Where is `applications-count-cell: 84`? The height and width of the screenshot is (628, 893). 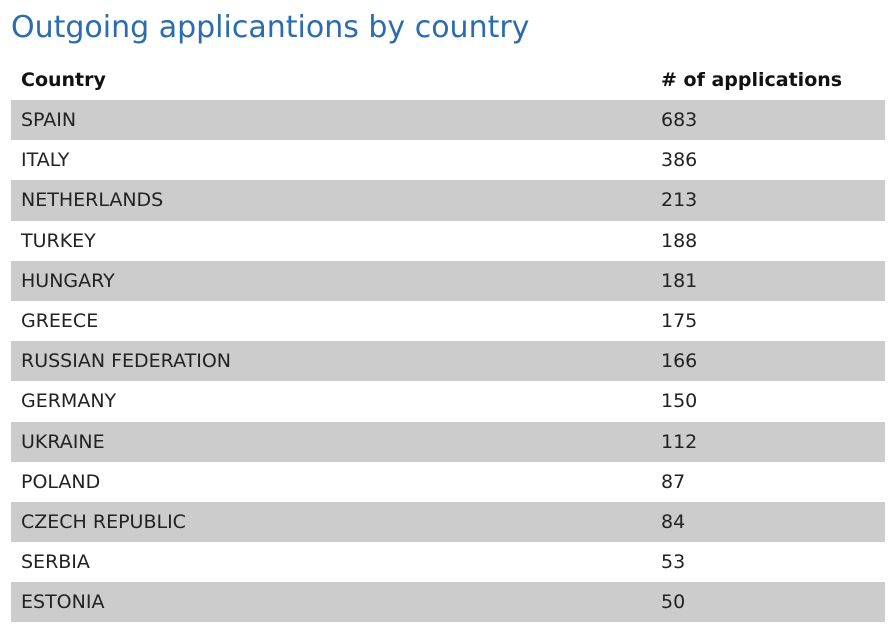
applications-count-cell: 84 is located at coordinates (673, 521).